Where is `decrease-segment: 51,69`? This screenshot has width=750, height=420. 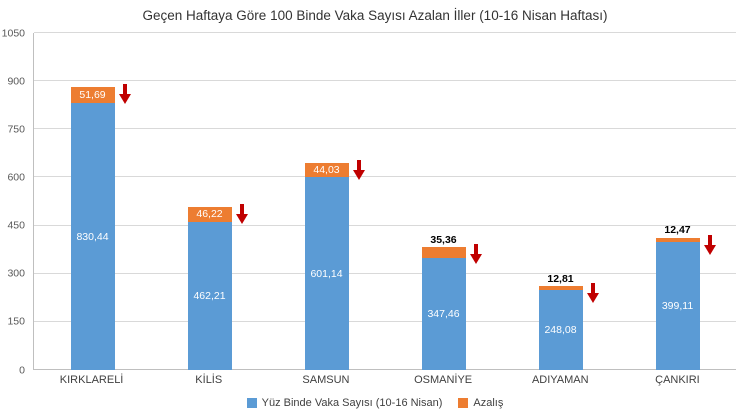
decrease-segment: 51,69 is located at coordinates (100, 93).